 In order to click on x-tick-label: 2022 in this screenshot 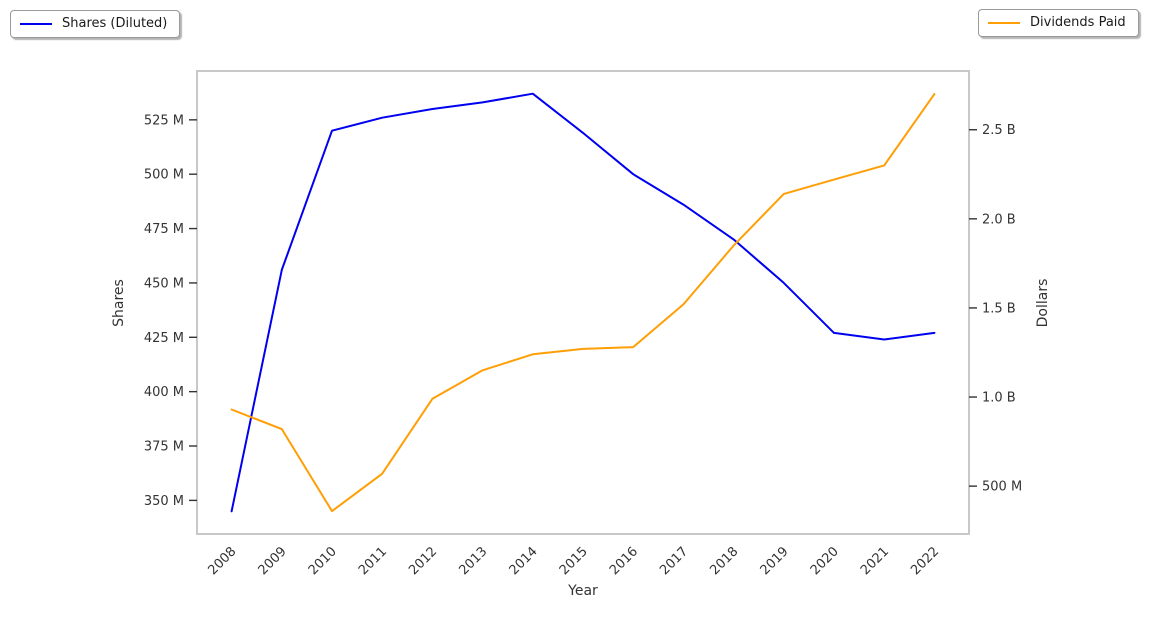, I will do `click(925, 561)`.